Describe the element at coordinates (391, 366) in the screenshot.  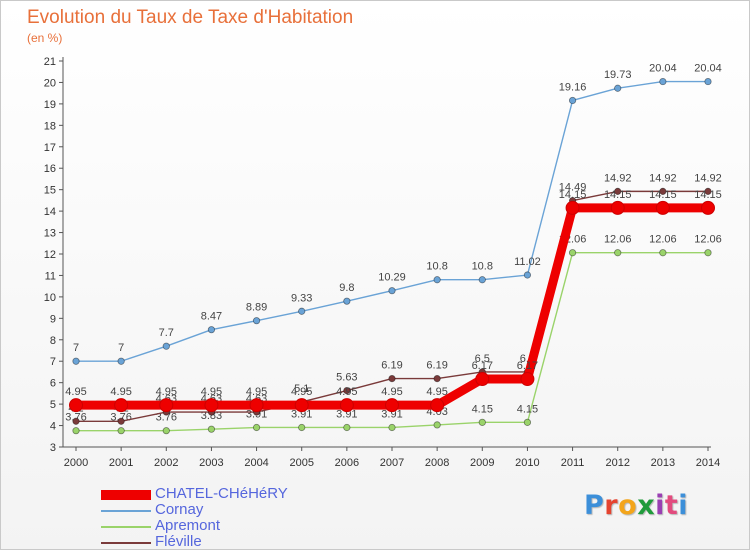
I see `data-label: 6.19` at that location.